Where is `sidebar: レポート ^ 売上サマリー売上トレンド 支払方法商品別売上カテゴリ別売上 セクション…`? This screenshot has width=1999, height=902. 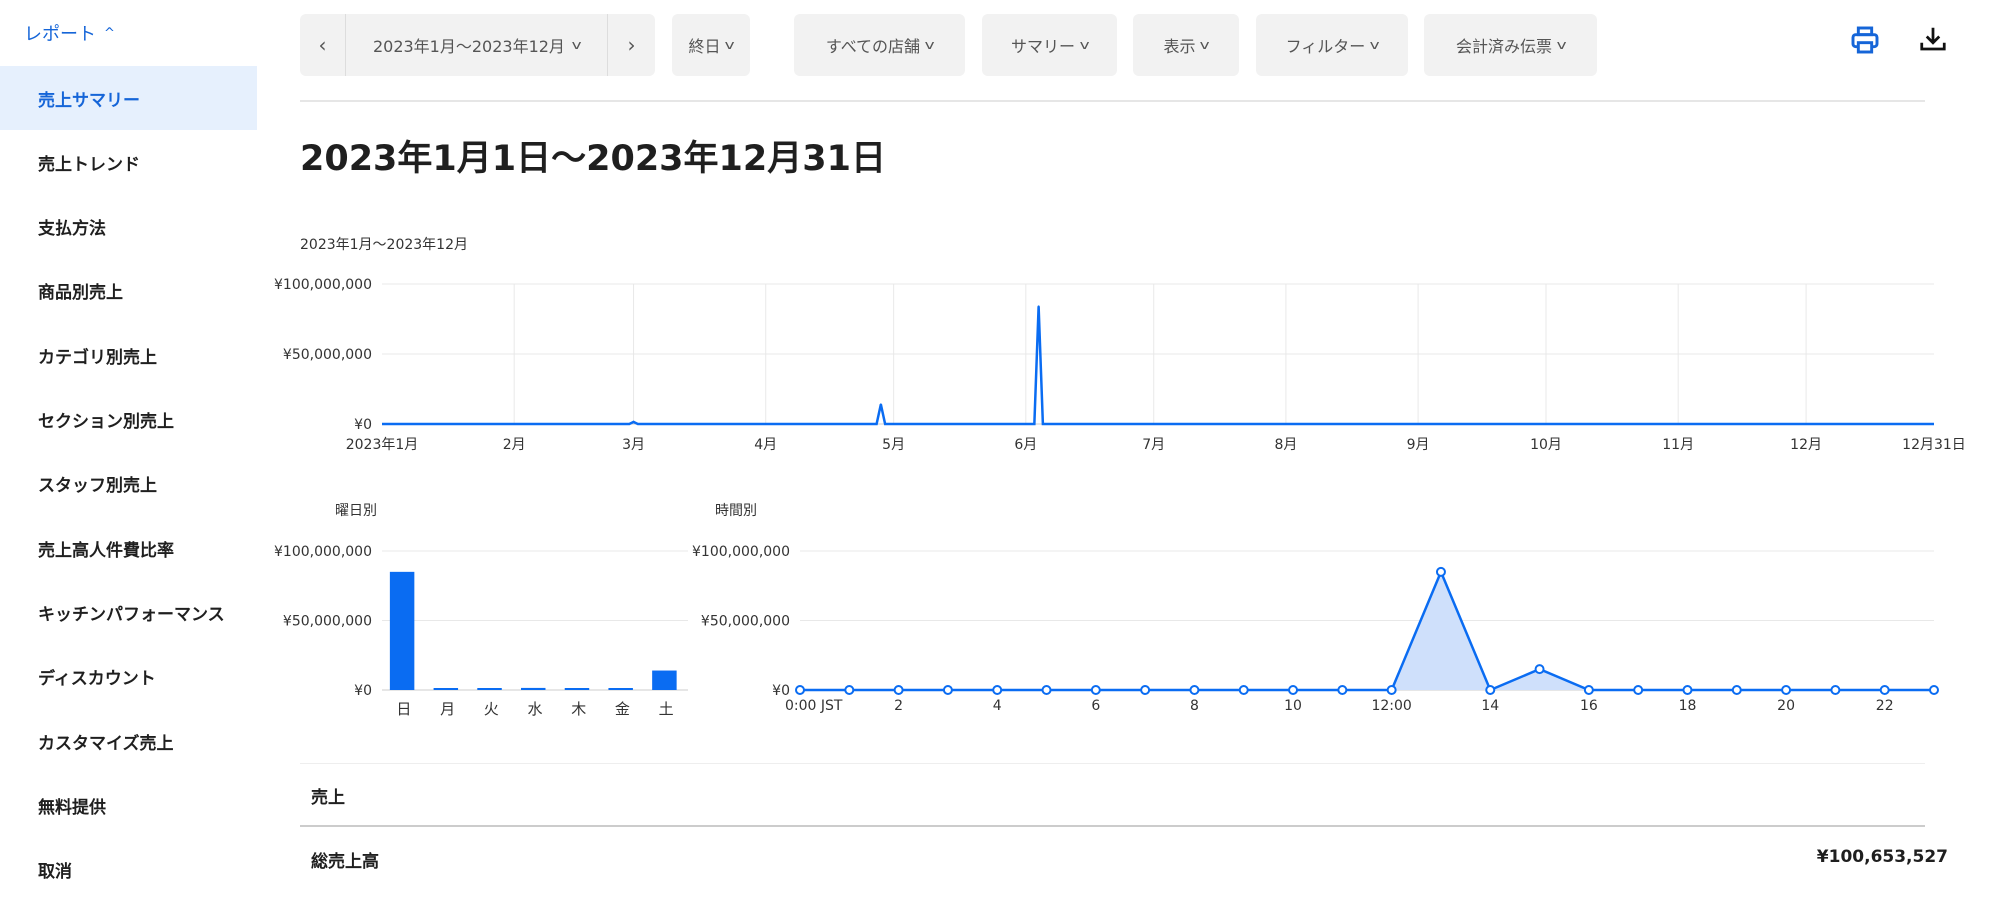
sidebar: レポート ^ 売上サマリー売上トレンド 支払方法商品別売上カテゴリ別売上 セクション… is located at coordinates (128, 443).